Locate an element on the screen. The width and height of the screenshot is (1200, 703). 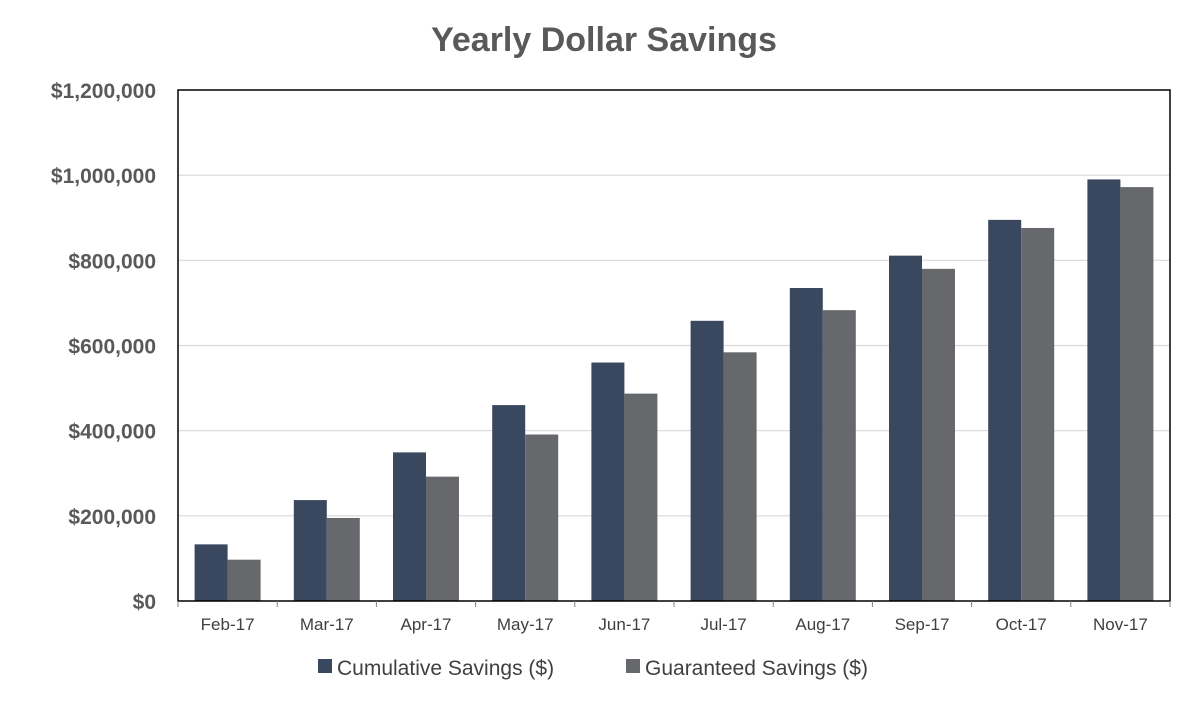
y-tick-label: $1,200,000 is located at coordinates (103, 91).